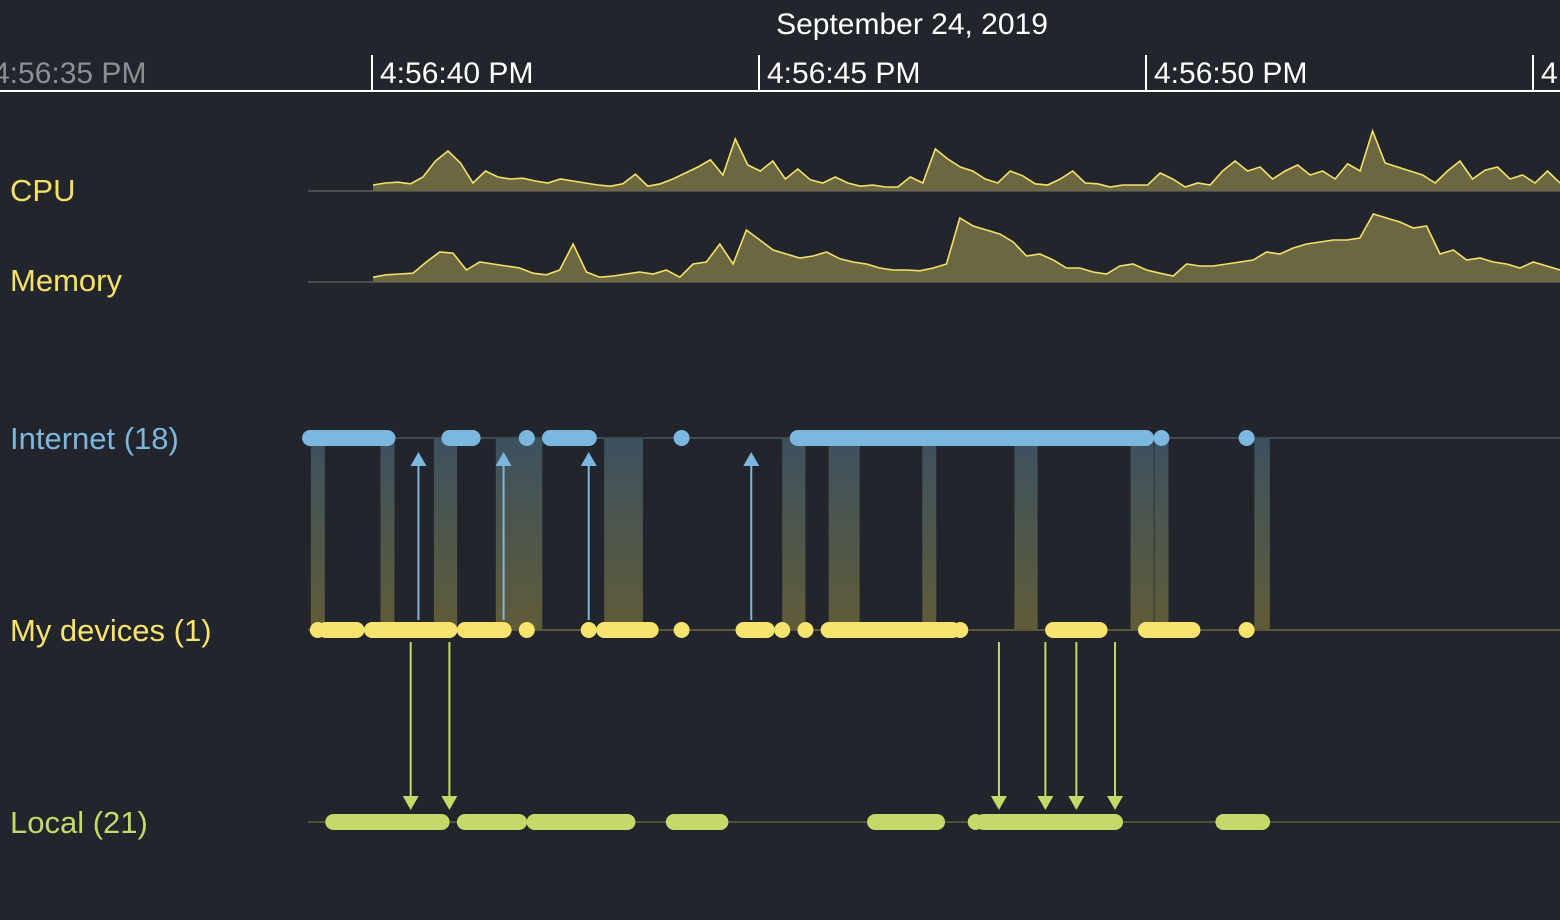 The image size is (1560, 920). What do you see at coordinates (912, 24) in the screenshot?
I see `date-label: September 24, 2019` at bounding box center [912, 24].